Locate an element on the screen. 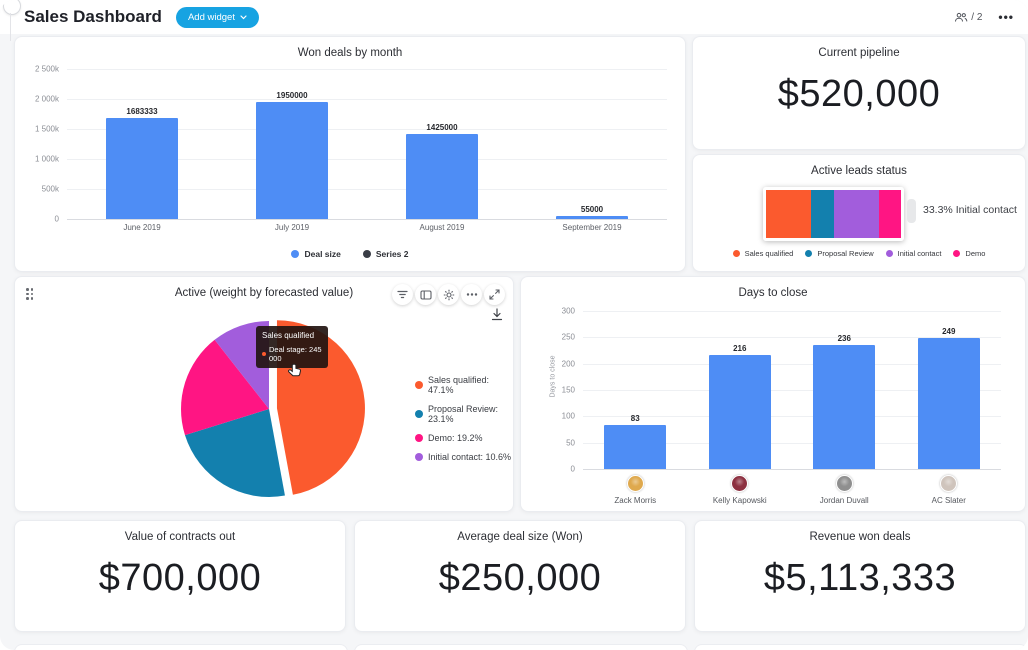 Image resolution: width=1028 pixels, height=650 pixels. x-axis-label: AC Slater is located at coordinates (949, 491).